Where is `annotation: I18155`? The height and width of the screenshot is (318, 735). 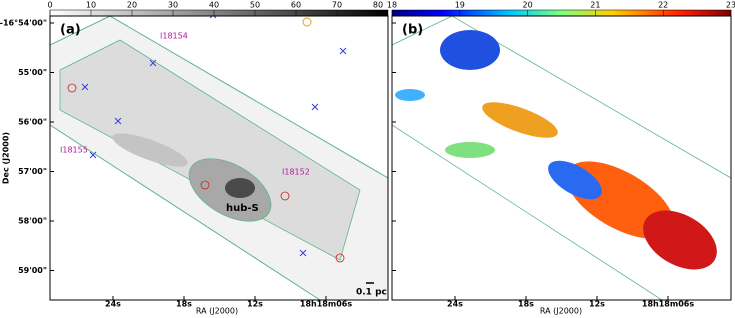
annotation: I18155 is located at coordinates (74, 150).